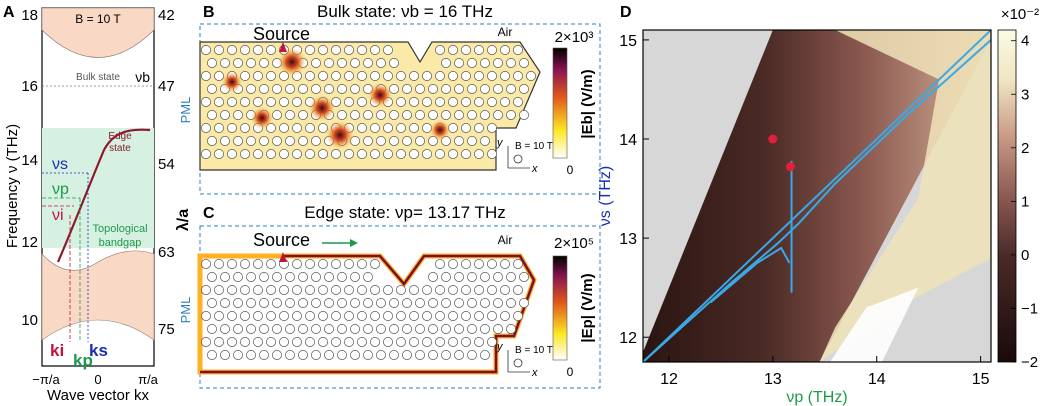 Image resolution: width=1050 pixels, height=406 pixels. What do you see at coordinates (626, 12) in the screenshot?
I see `panel-d-letter: D` at bounding box center [626, 12].